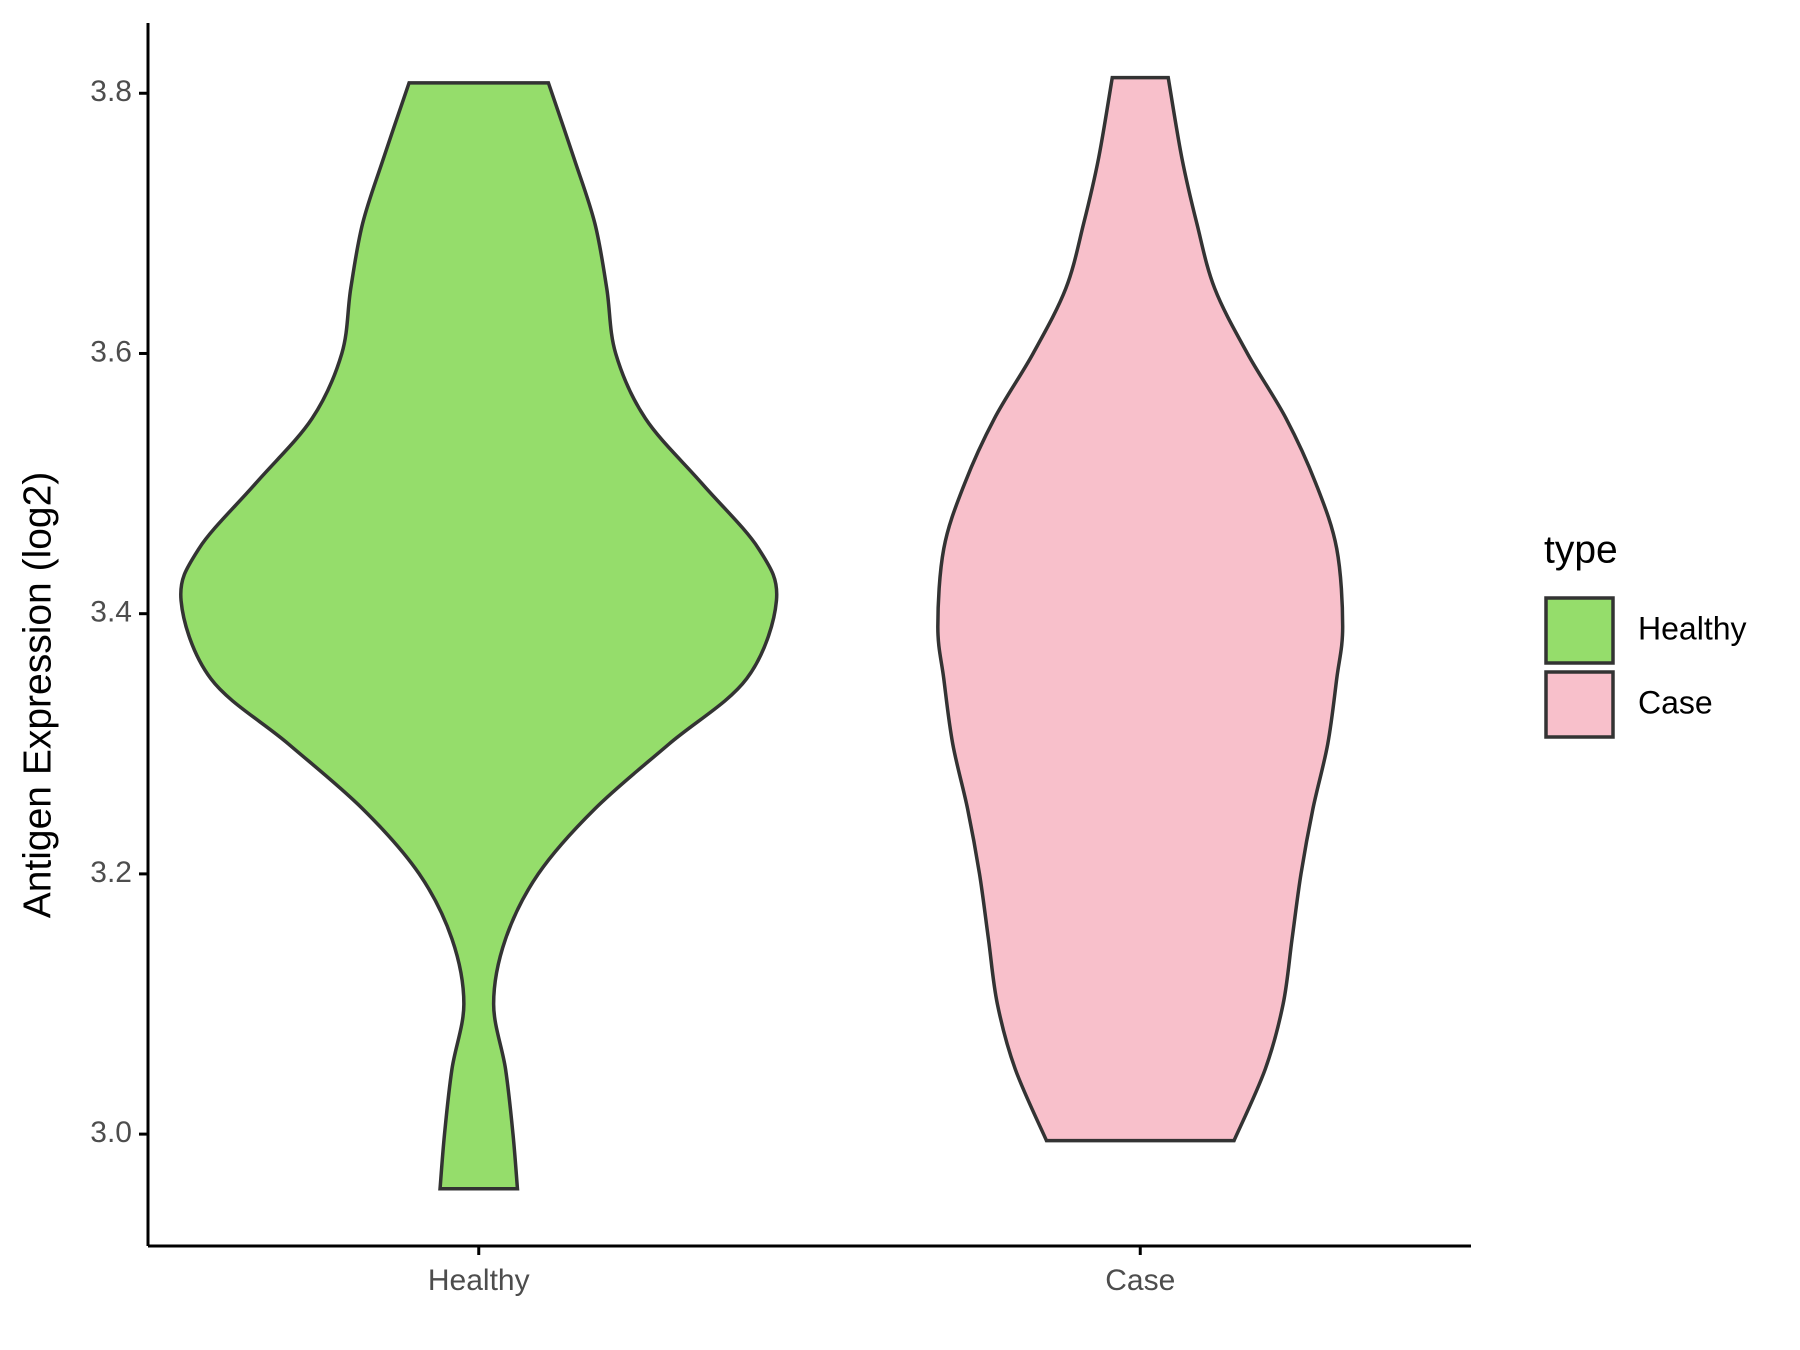  I want to click on legend-title: type, so click(1581, 549).